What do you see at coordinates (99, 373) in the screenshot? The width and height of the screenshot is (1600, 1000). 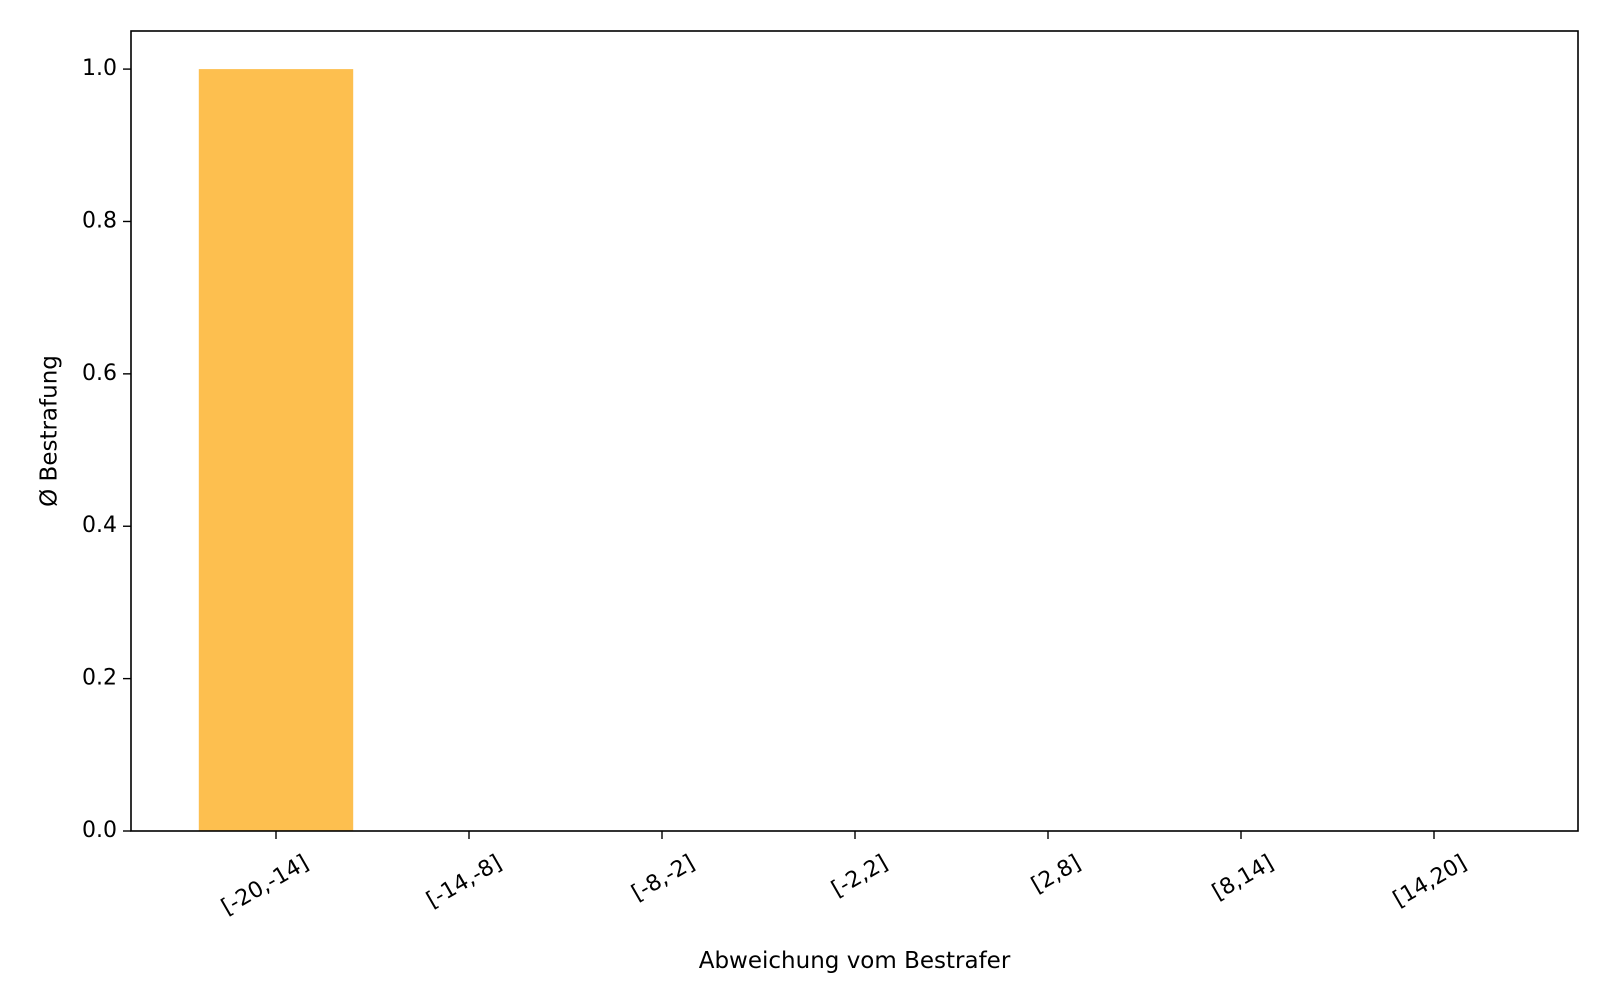 I see `y-tick-label-3: 0.6` at bounding box center [99, 373].